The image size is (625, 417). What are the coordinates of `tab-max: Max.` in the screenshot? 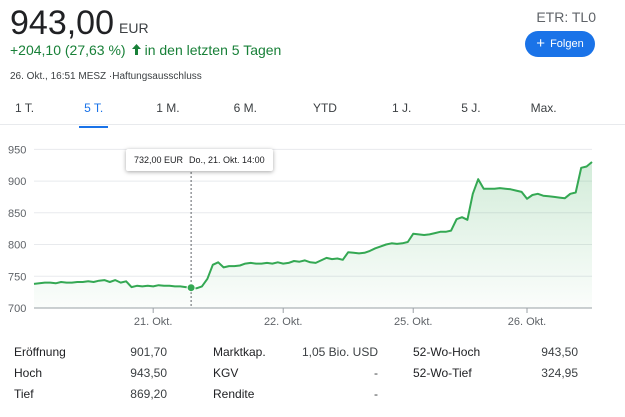 It's located at (543, 108).